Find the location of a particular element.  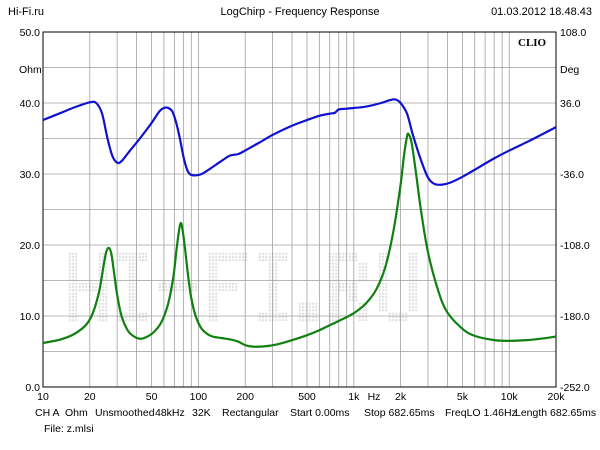

x-tick-label: 200 is located at coordinates (245, 397).